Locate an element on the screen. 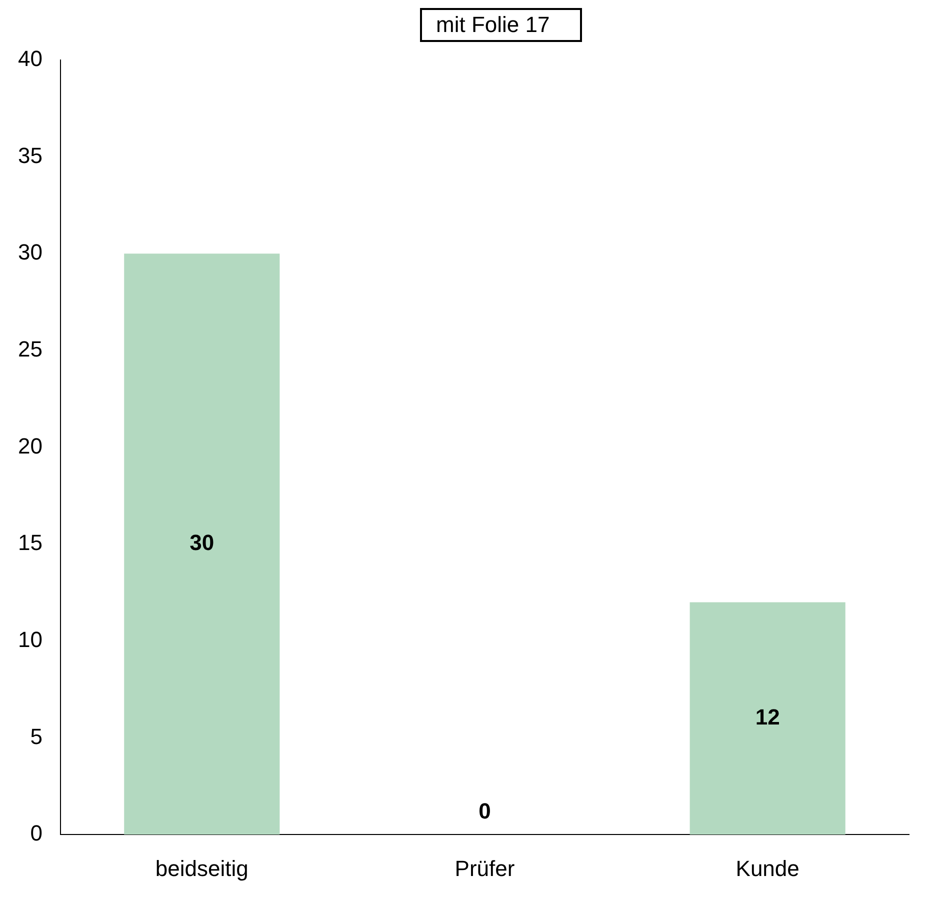 This screenshot has height=915, width=929. y-tick-label: 25 is located at coordinates (30, 349).